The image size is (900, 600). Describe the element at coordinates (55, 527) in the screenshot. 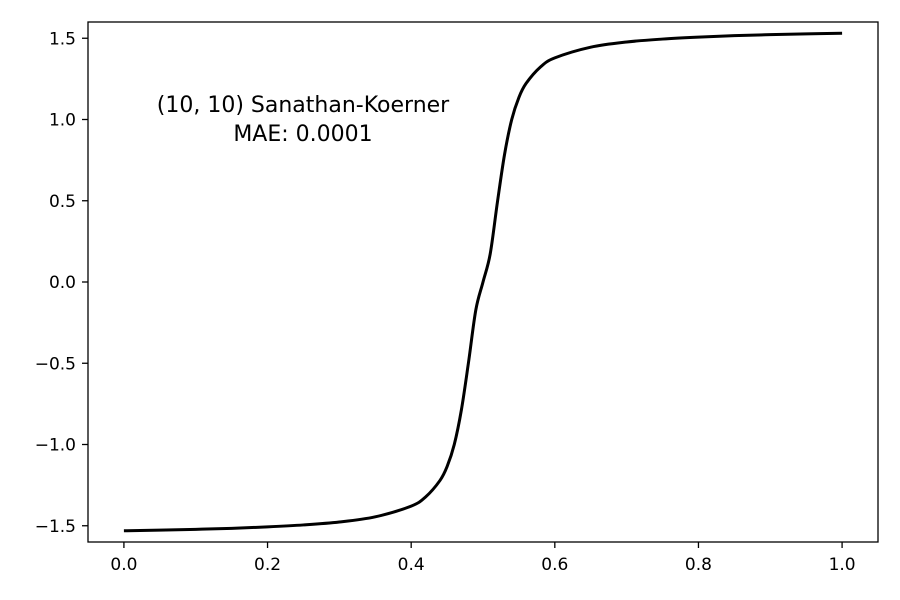

I see `y-tick-label: −1.5` at that location.